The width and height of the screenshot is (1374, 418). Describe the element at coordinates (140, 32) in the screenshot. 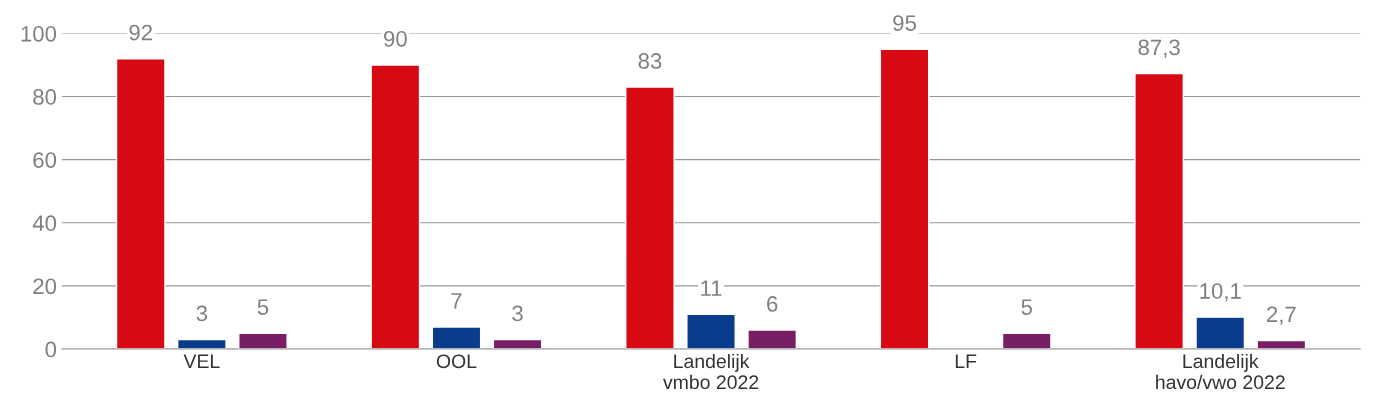

I see `data-label: 92` at that location.